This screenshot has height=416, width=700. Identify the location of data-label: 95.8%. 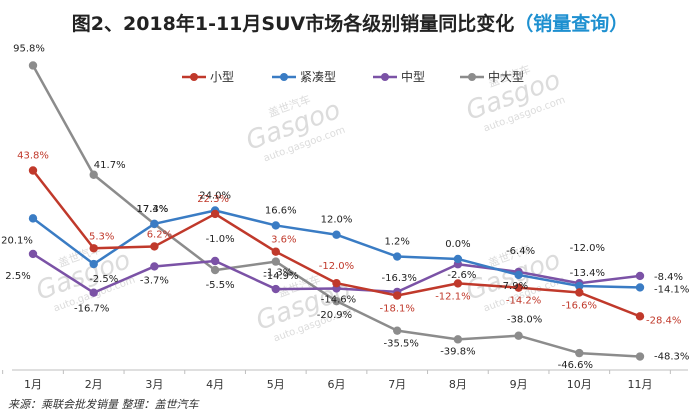
(29, 48).